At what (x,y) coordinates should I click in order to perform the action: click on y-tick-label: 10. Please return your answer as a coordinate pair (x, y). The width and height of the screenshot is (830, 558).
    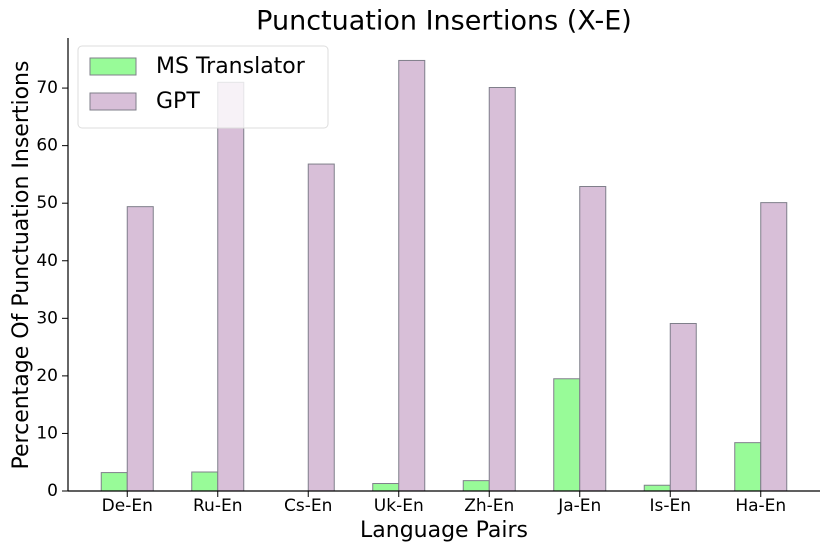
    Looking at the image, I should click on (47, 433).